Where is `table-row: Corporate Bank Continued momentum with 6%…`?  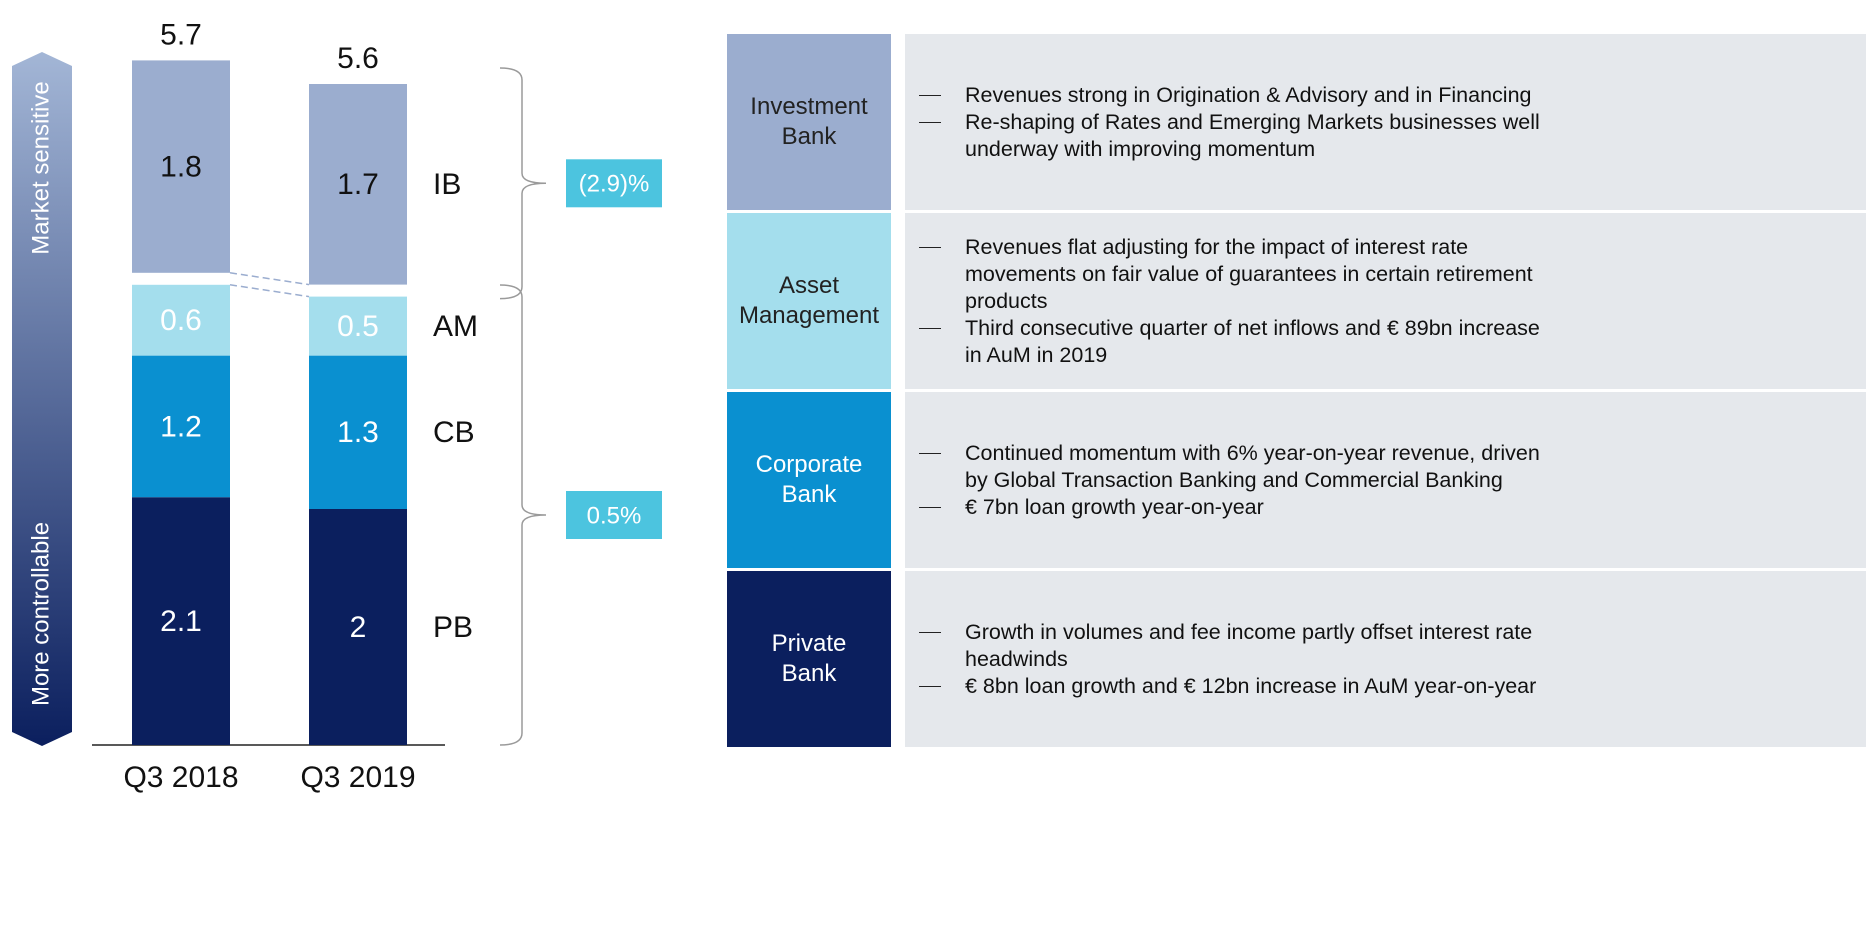
table-row: Corporate Bank Continued momentum with 6%… is located at coordinates (1296, 480).